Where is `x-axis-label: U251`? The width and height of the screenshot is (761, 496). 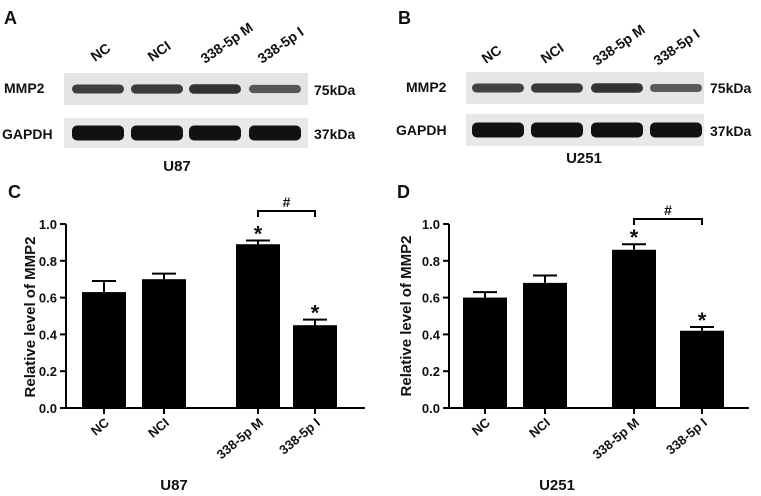 x-axis-label: U251 is located at coordinates (557, 485).